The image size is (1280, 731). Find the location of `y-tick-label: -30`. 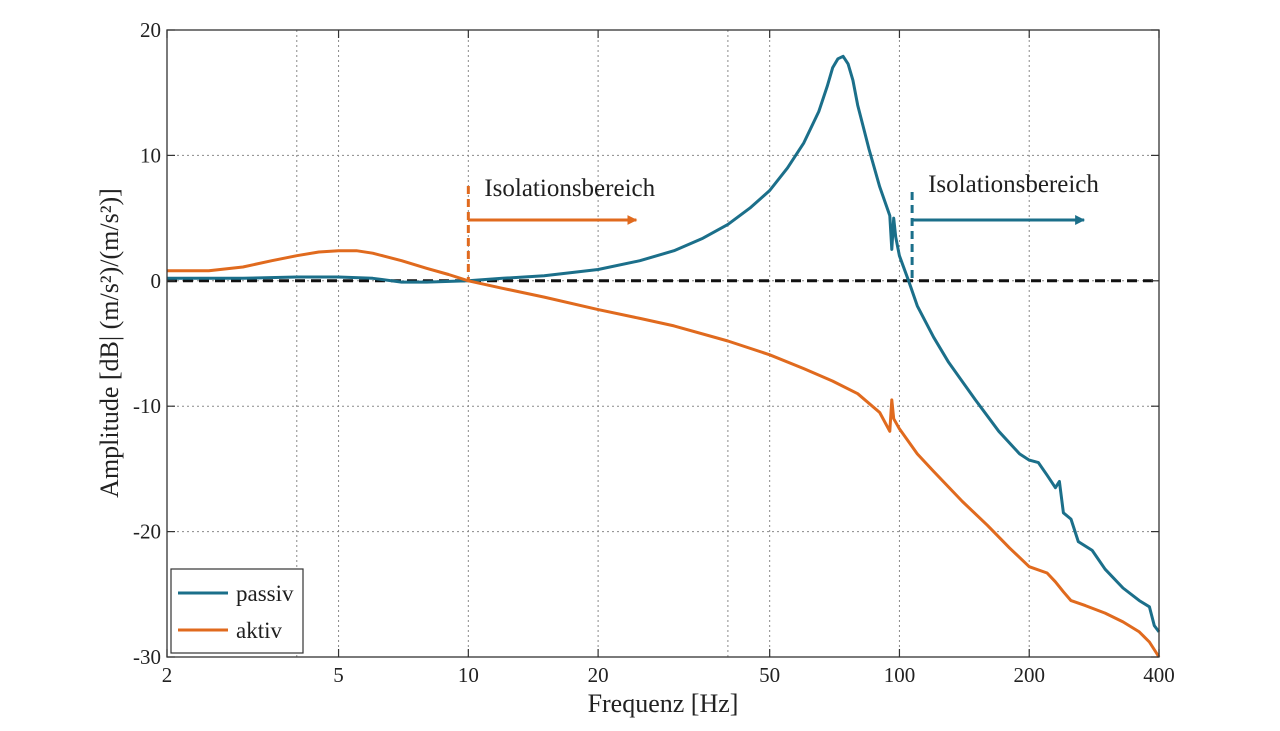

y-tick-label: -30 is located at coordinates (147, 657).